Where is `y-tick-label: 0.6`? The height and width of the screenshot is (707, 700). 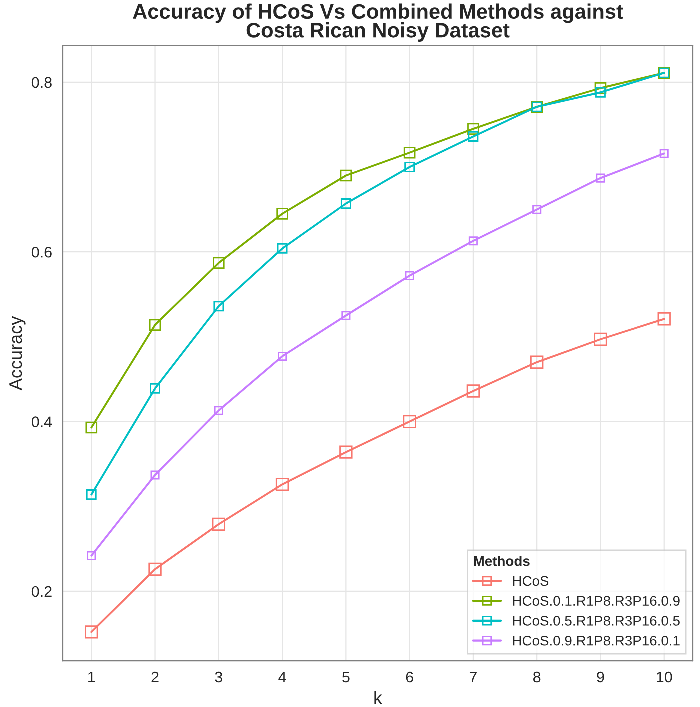
y-tick-label: 0.6 is located at coordinates (42, 252).